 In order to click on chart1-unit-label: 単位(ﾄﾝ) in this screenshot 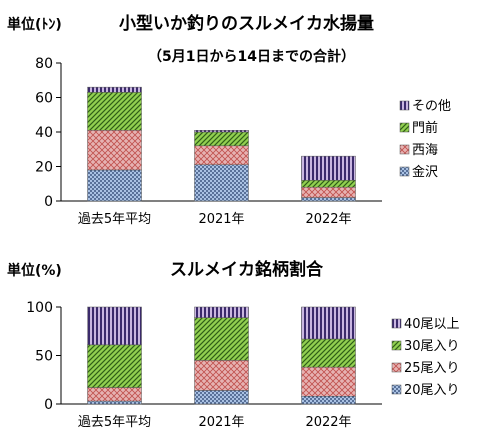, I will do `click(34, 24)`.